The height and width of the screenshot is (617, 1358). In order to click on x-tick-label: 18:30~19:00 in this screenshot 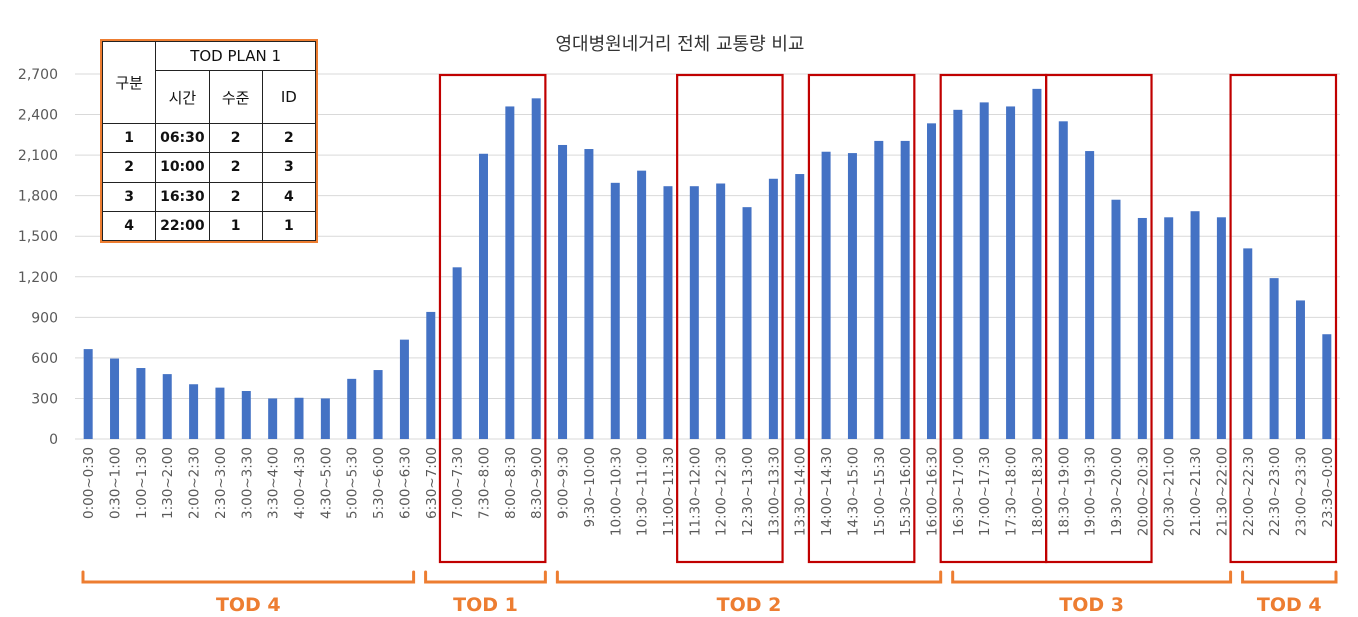, I will do `click(1064, 491)`.